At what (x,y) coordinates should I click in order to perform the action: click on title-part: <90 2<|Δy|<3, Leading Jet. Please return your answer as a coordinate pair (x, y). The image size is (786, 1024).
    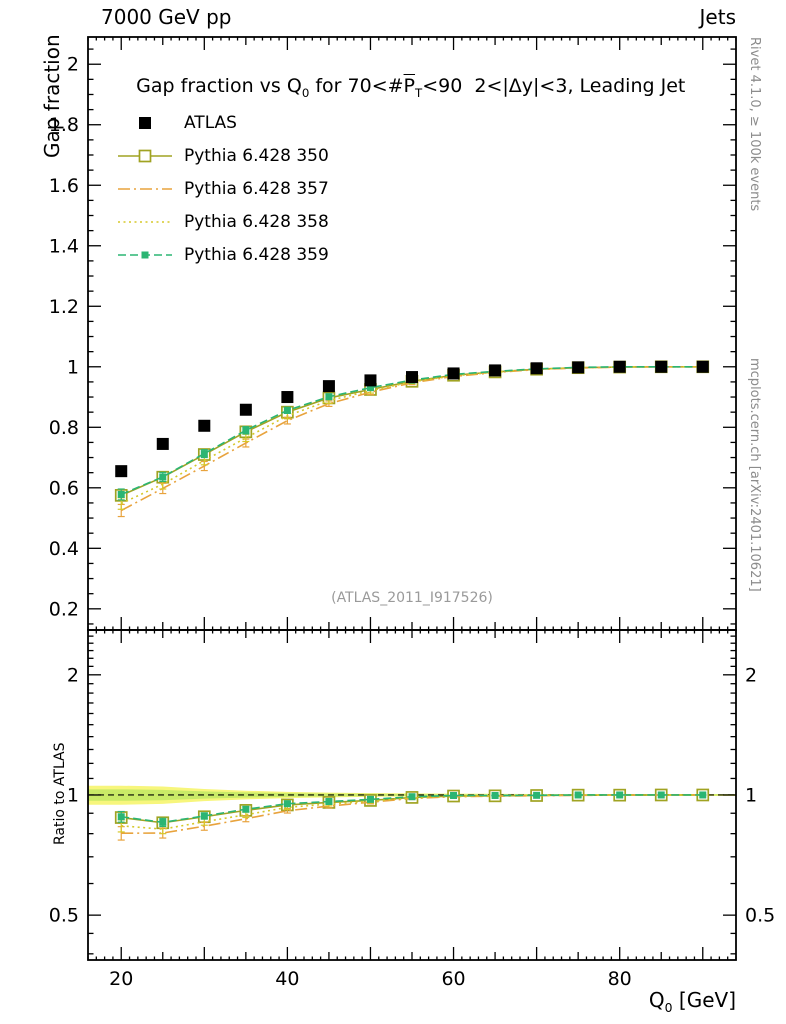
    Looking at the image, I should click on (554, 86).